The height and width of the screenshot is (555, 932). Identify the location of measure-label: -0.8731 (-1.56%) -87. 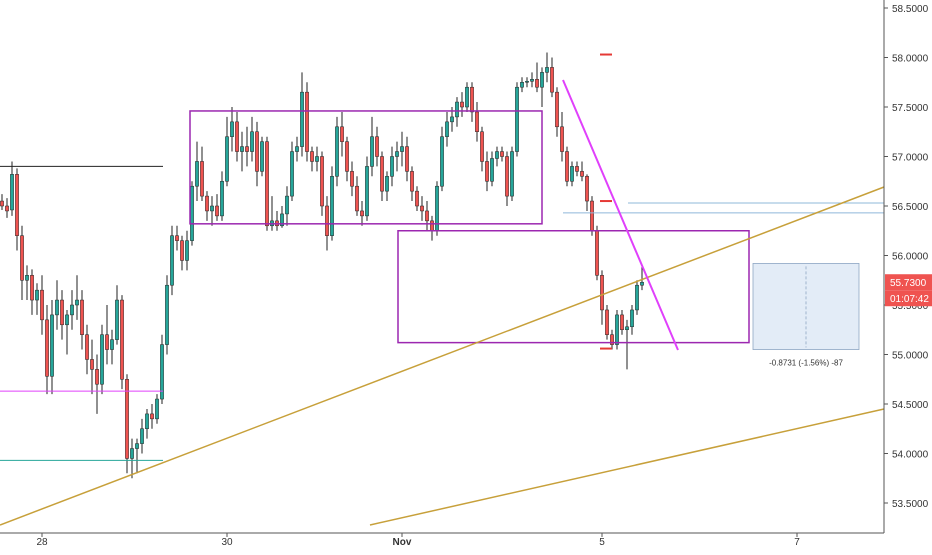
(806, 363).